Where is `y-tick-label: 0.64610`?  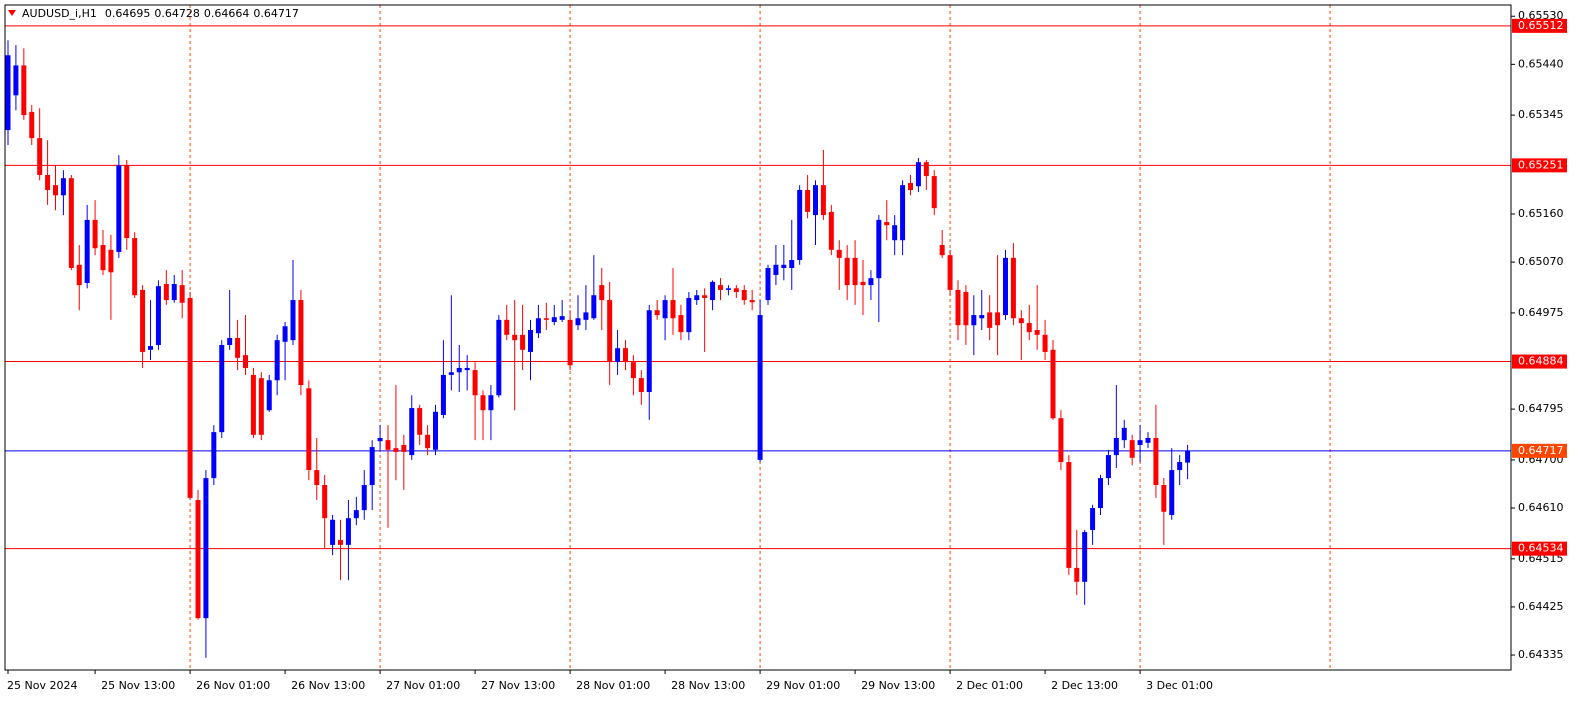 y-tick-label: 0.64610 is located at coordinates (1541, 507).